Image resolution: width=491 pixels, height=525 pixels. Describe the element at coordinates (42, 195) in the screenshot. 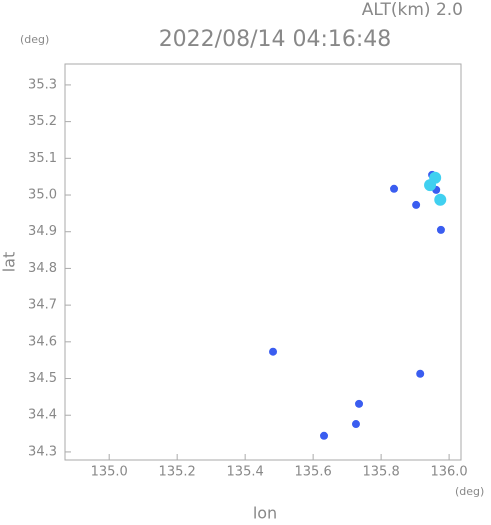

I see `y-tick-label: 35.0` at that location.